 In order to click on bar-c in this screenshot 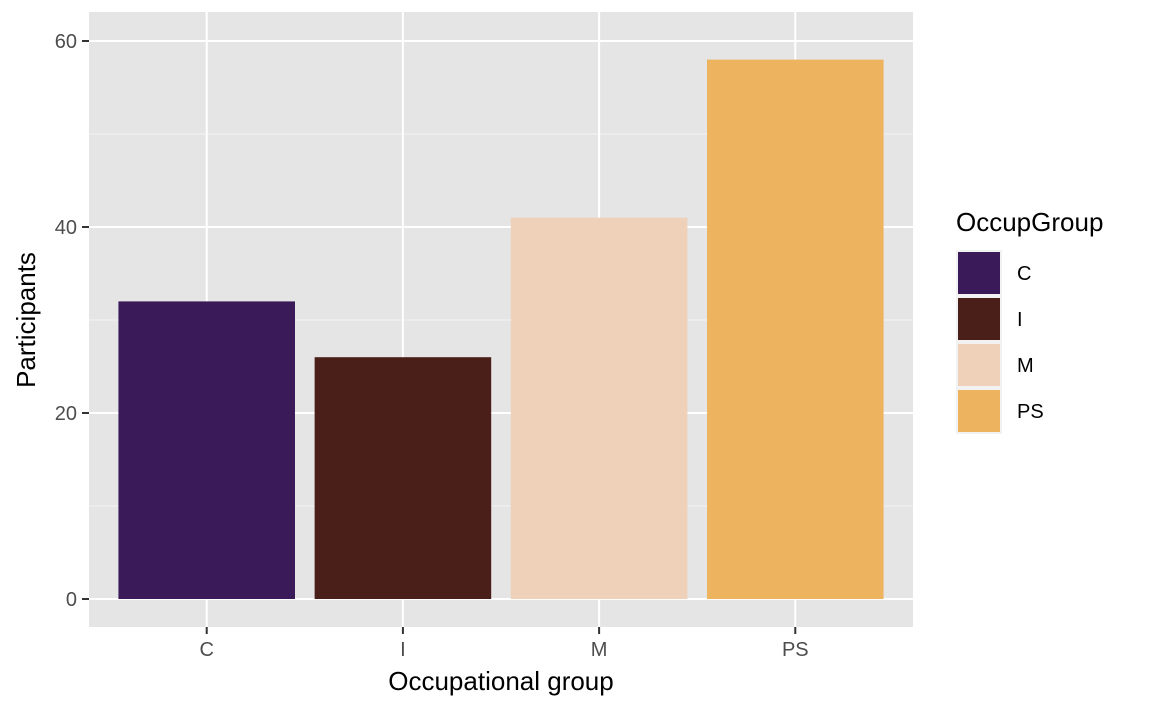, I will do `click(206, 450)`.